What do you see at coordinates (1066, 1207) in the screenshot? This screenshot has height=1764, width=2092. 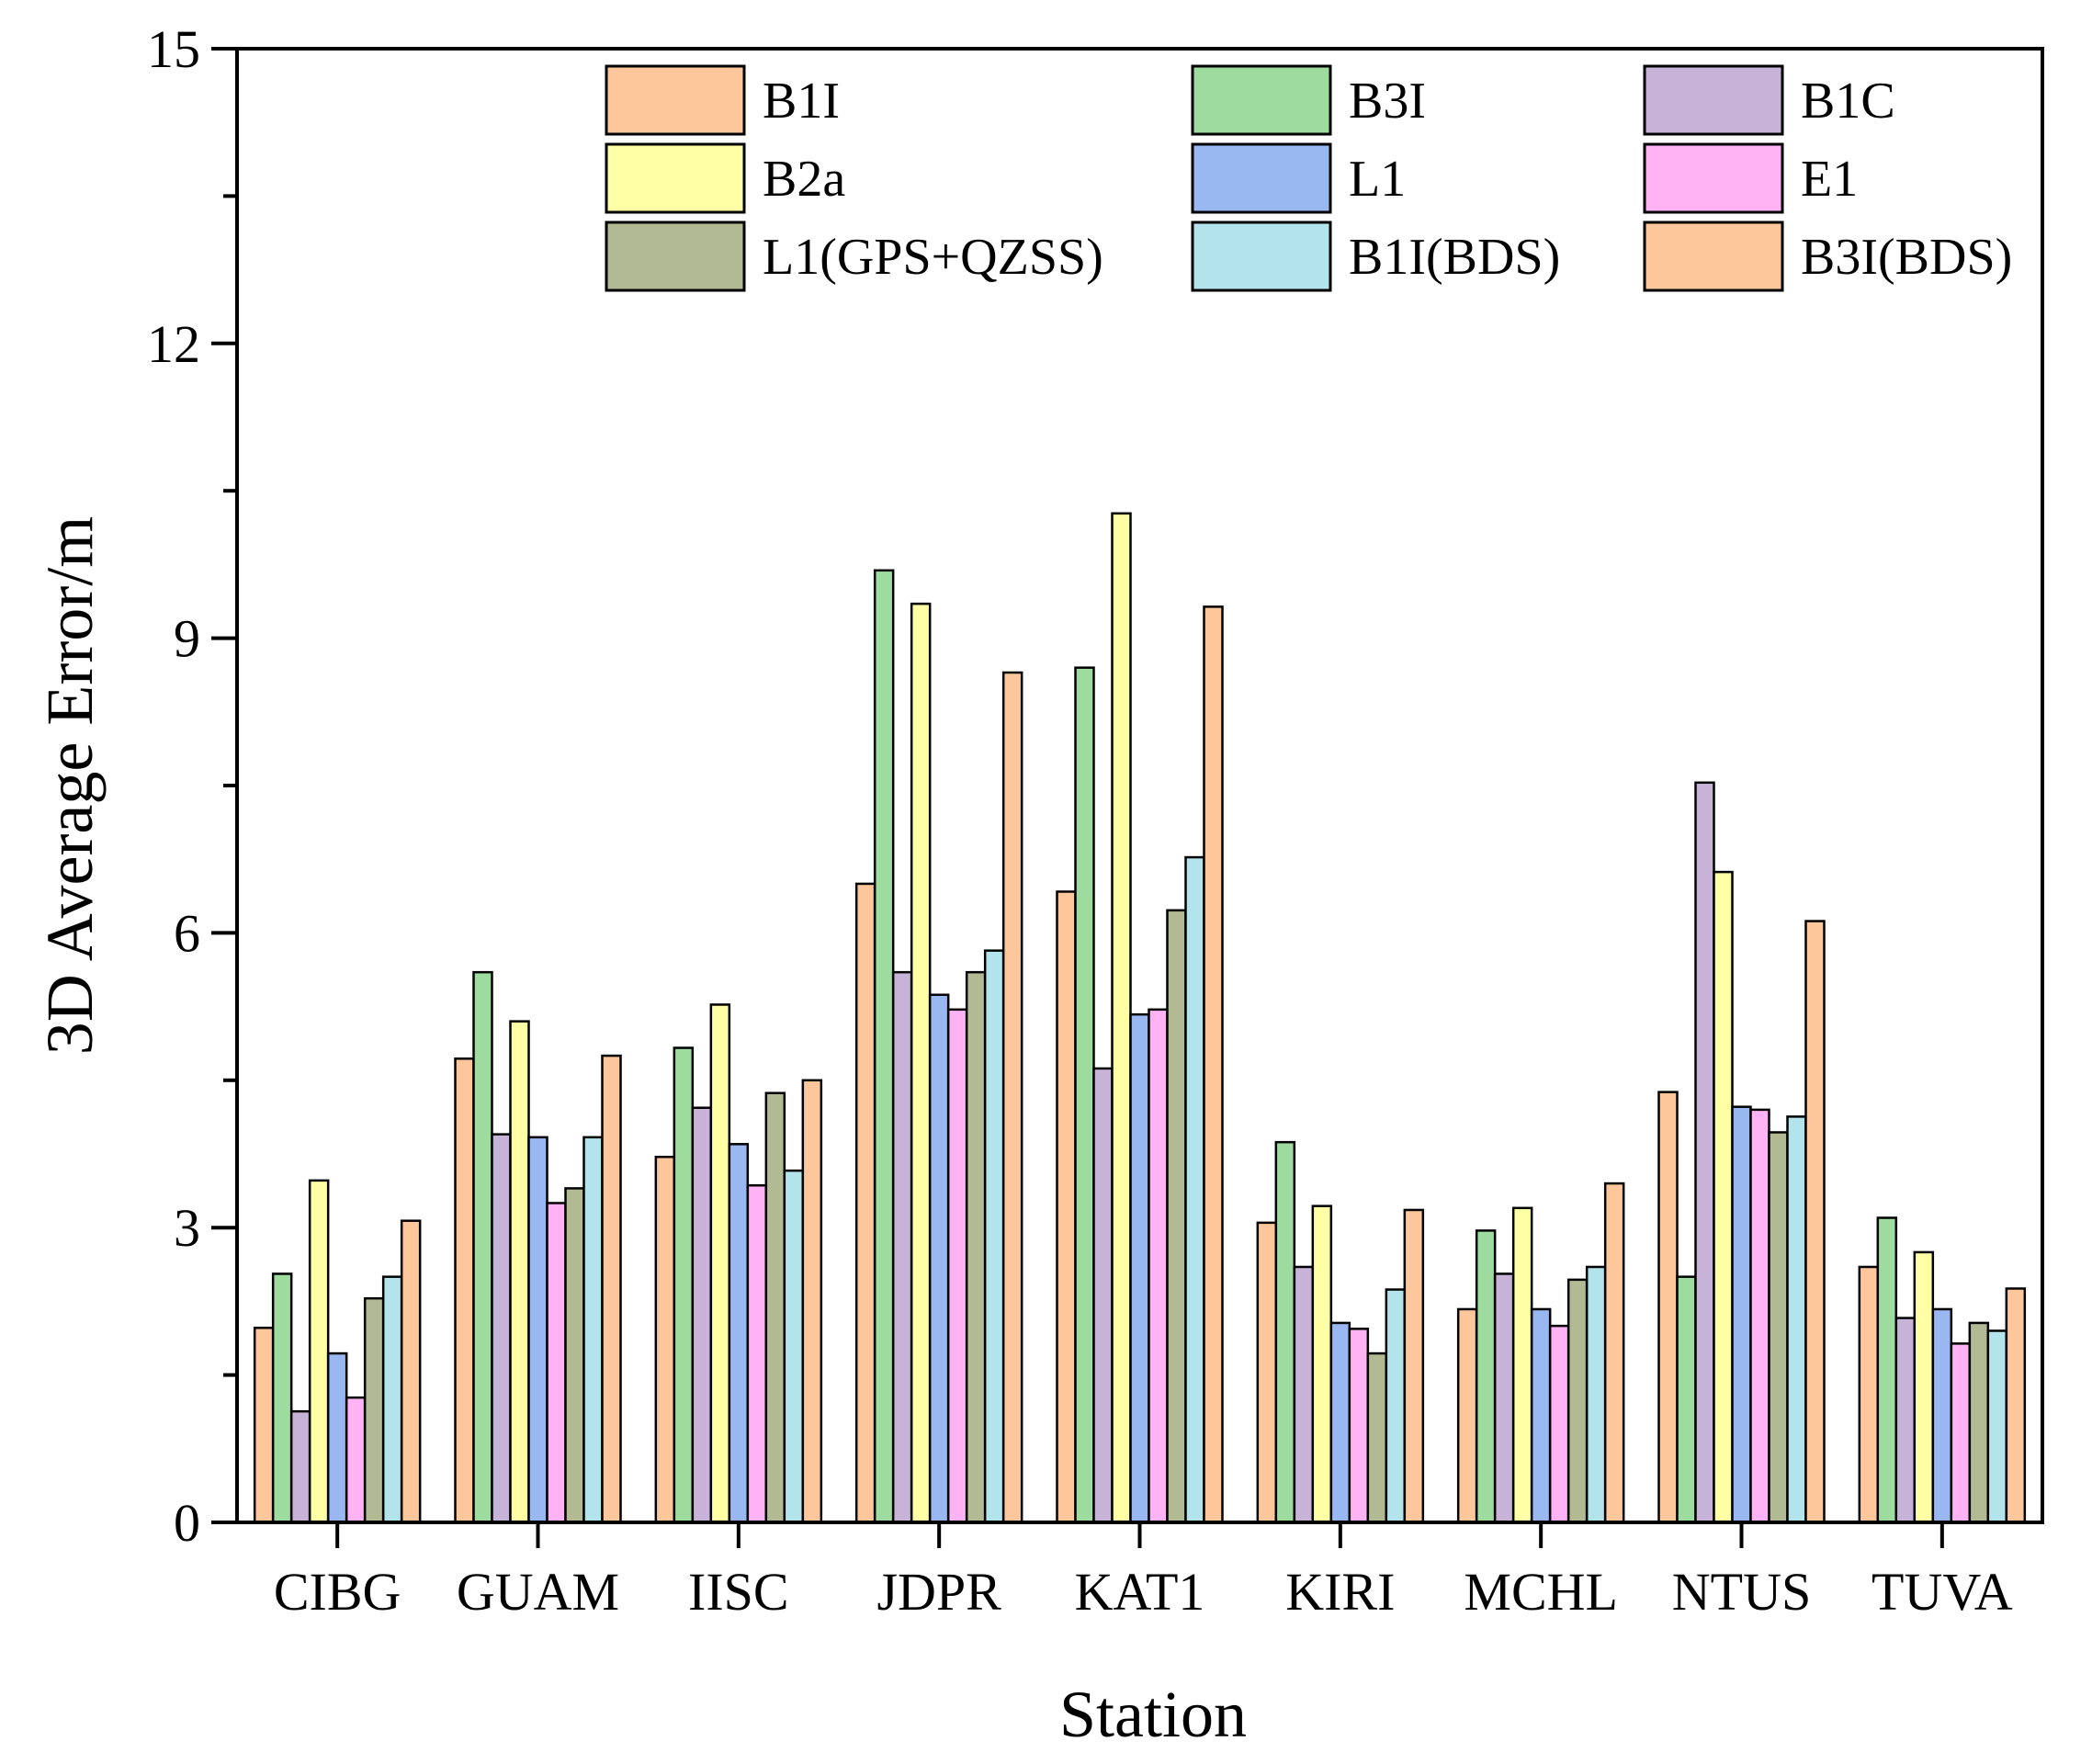 I see `bar-kat1-b1i` at bounding box center [1066, 1207].